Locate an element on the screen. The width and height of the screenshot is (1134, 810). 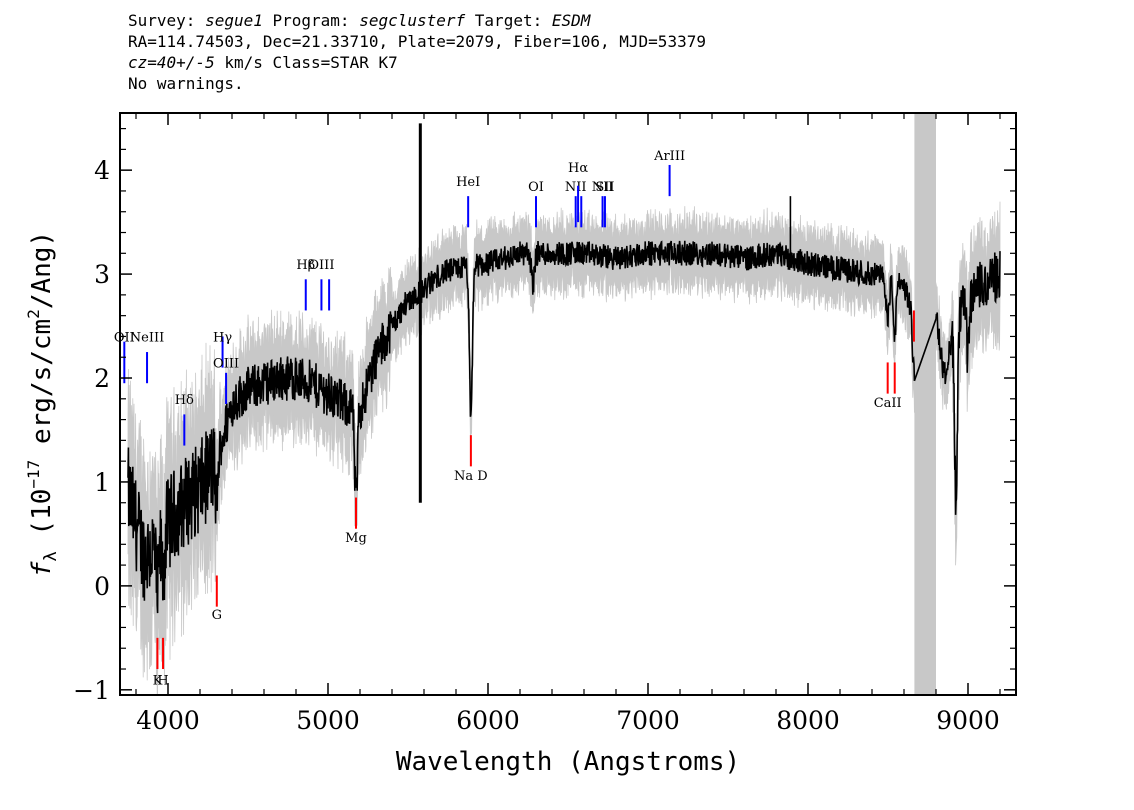
emission-line-label: OI is located at coordinates (536, 187).